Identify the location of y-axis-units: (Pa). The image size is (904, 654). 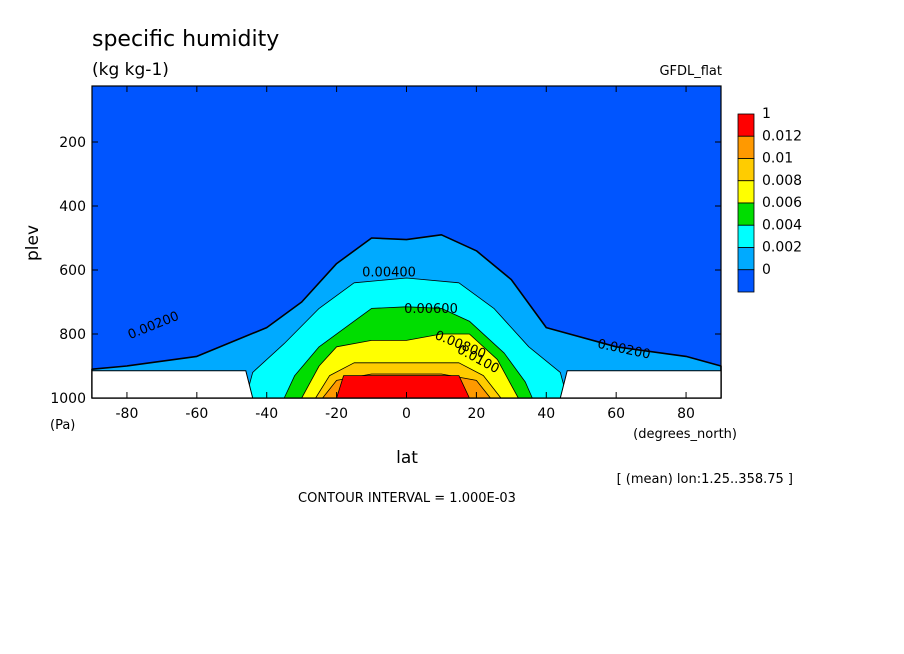
(62, 425).